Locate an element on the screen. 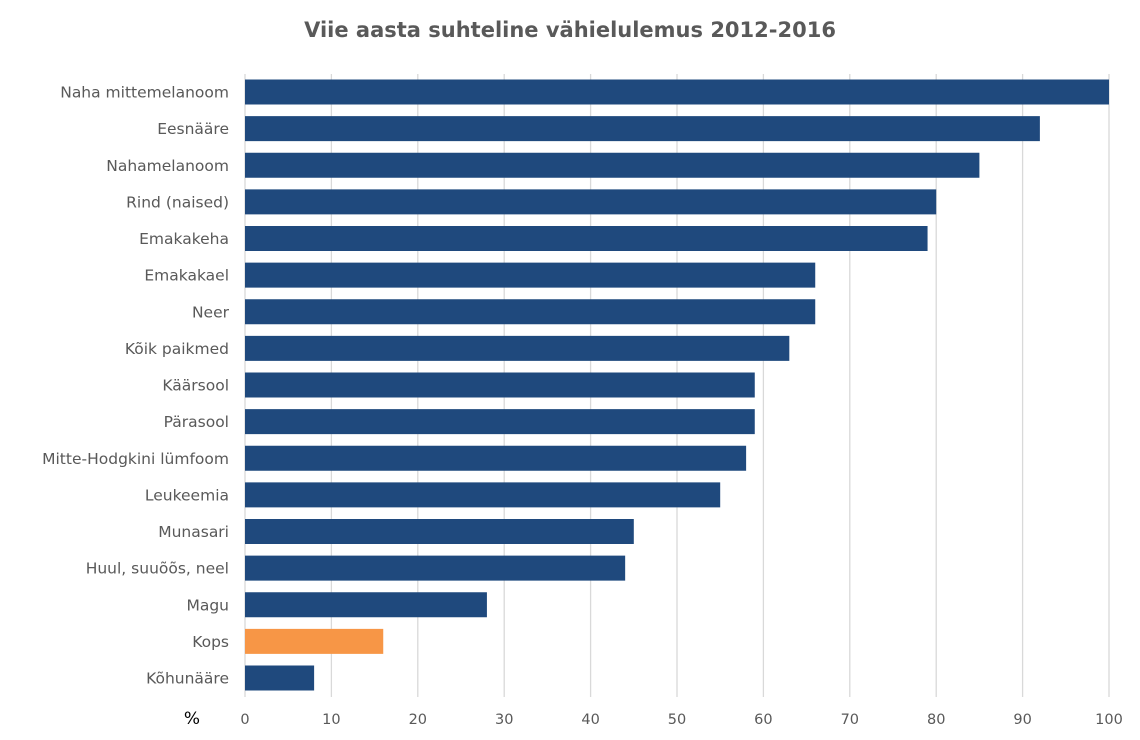  x-tick-label: 80 is located at coordinates (936, 720).